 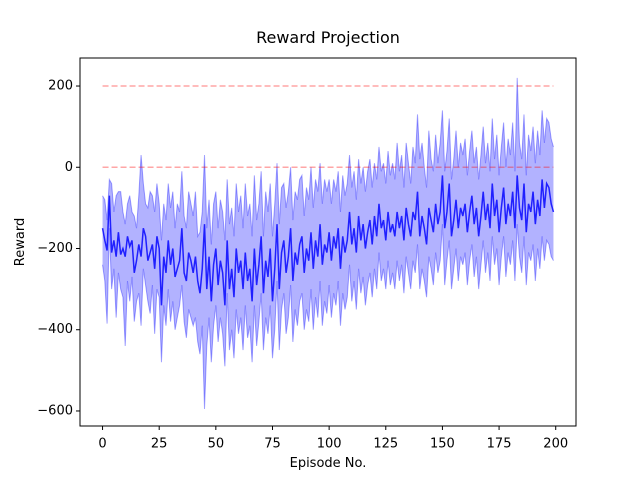 I want to click on y-axis-label: Reward, so click(x=20, y=242).